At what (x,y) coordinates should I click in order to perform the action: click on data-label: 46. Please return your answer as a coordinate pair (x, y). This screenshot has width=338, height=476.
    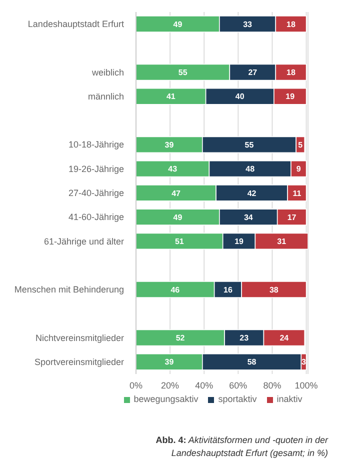
    Looking at the image, I should click on (175, 289).